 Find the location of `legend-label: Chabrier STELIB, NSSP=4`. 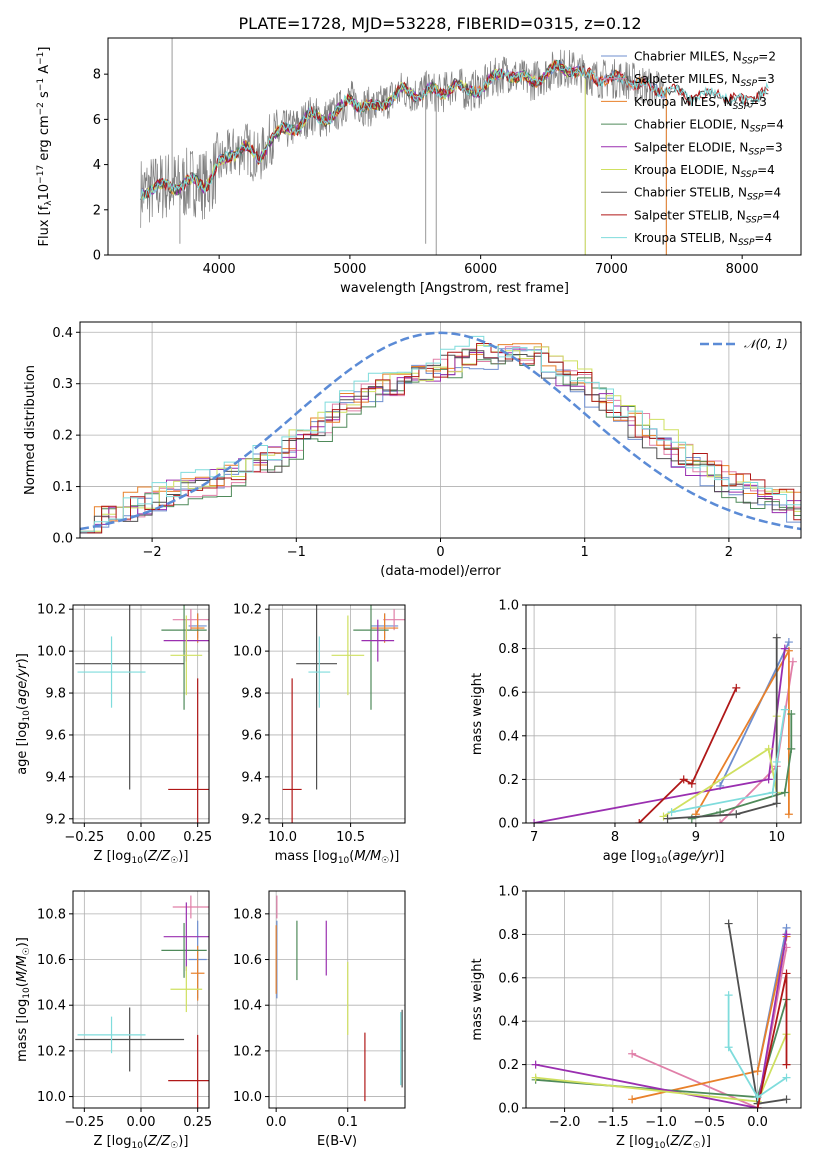

legend-label: Chabrier STELIB, NSSP=4 is located at coordinates (707, 194).